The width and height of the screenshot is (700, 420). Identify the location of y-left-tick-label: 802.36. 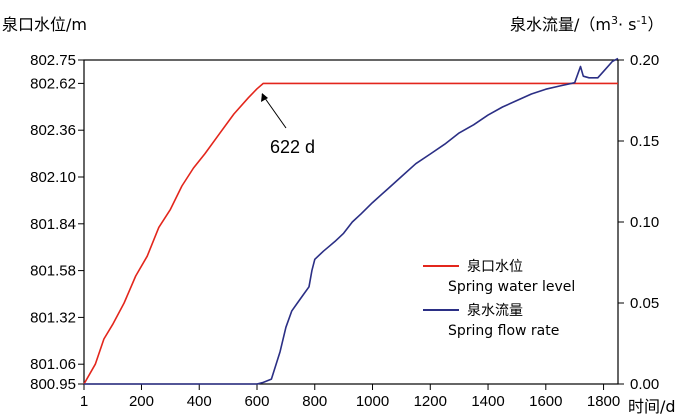
(53, 130).